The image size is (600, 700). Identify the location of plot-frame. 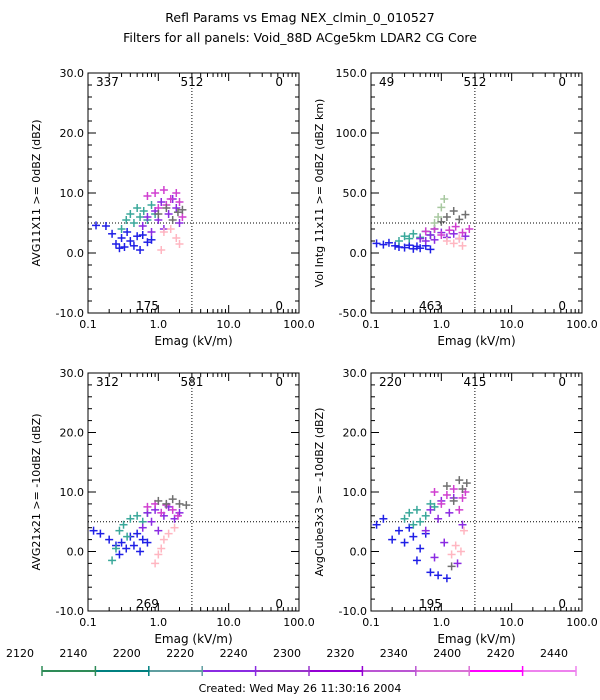
(193, 193).